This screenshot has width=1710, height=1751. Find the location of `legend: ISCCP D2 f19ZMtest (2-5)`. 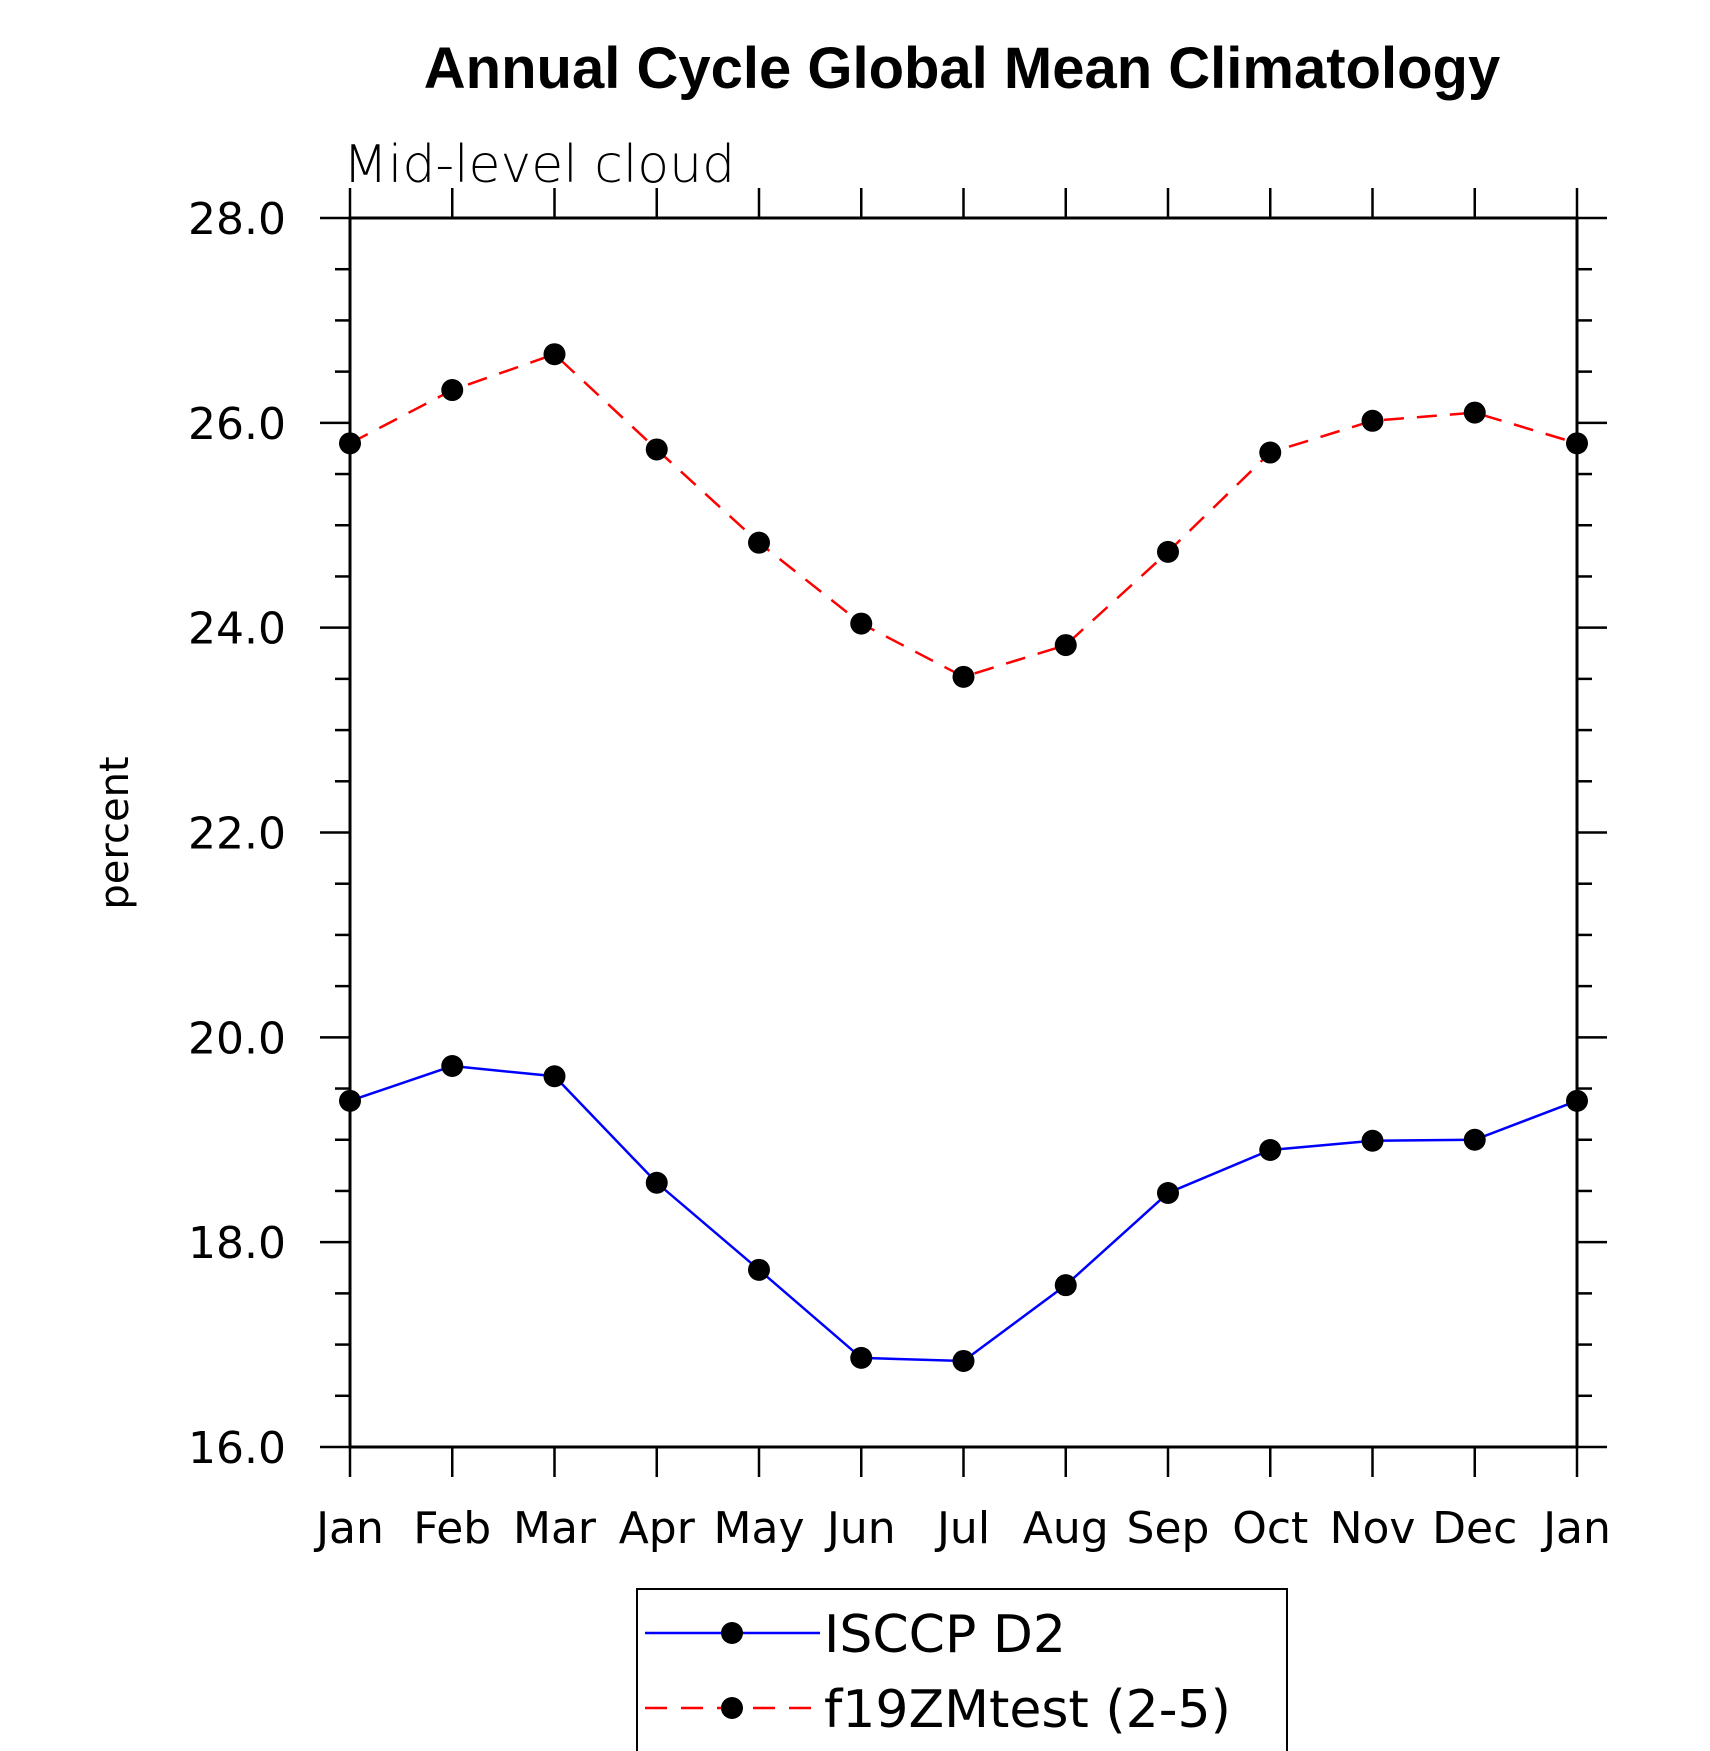

legend: ISCCP D2 f19ZMtest (2-5) is located at coordinates (962, 1669).